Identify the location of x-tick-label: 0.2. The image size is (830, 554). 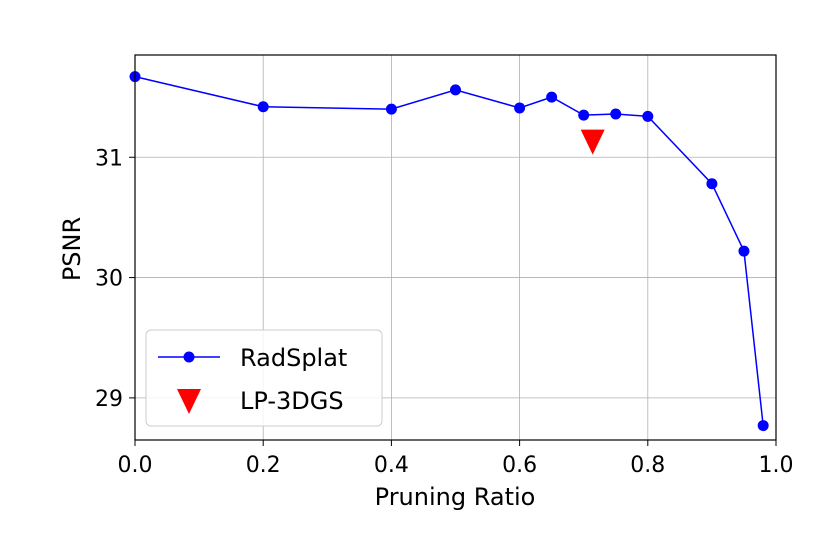
(263, 465).